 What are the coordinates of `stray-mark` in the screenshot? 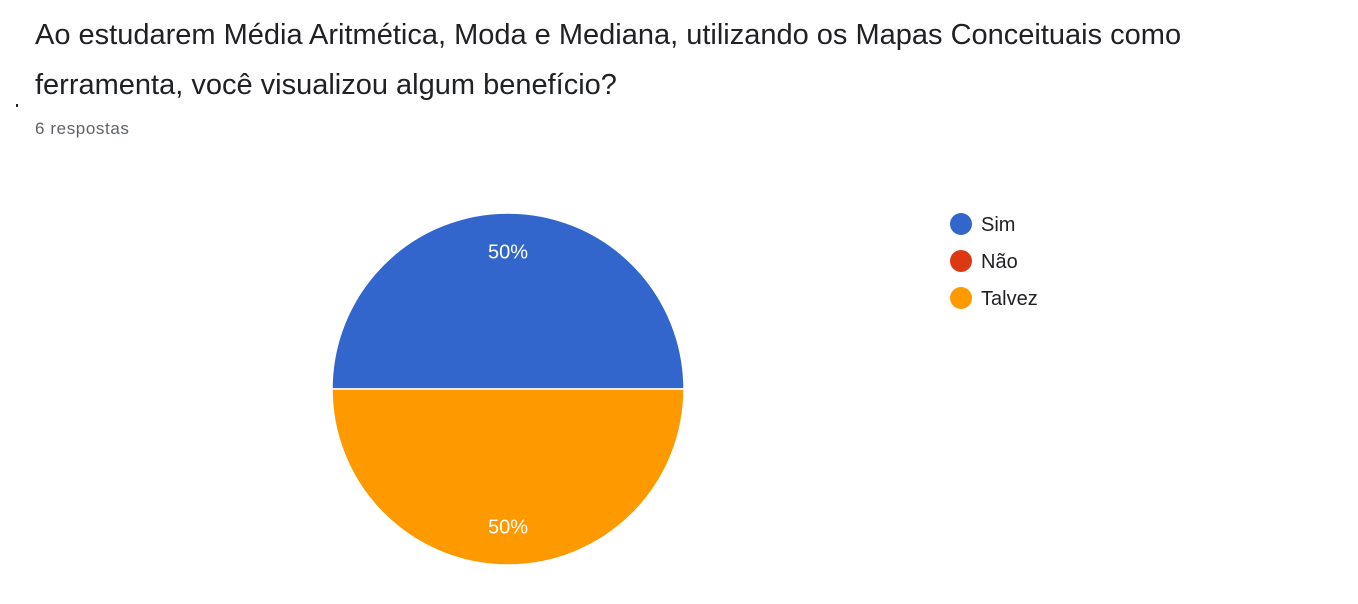 It's located at (17, 105).